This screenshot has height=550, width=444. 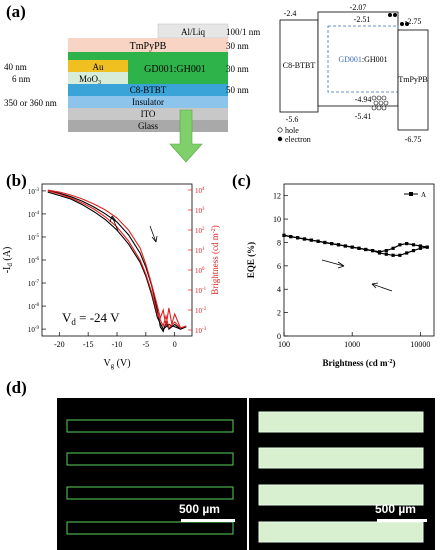 What do you see at coordinates (382, 287) in the screenshot?
I see `sweep-arrow-left-icon` at bounding box center [382, 287].